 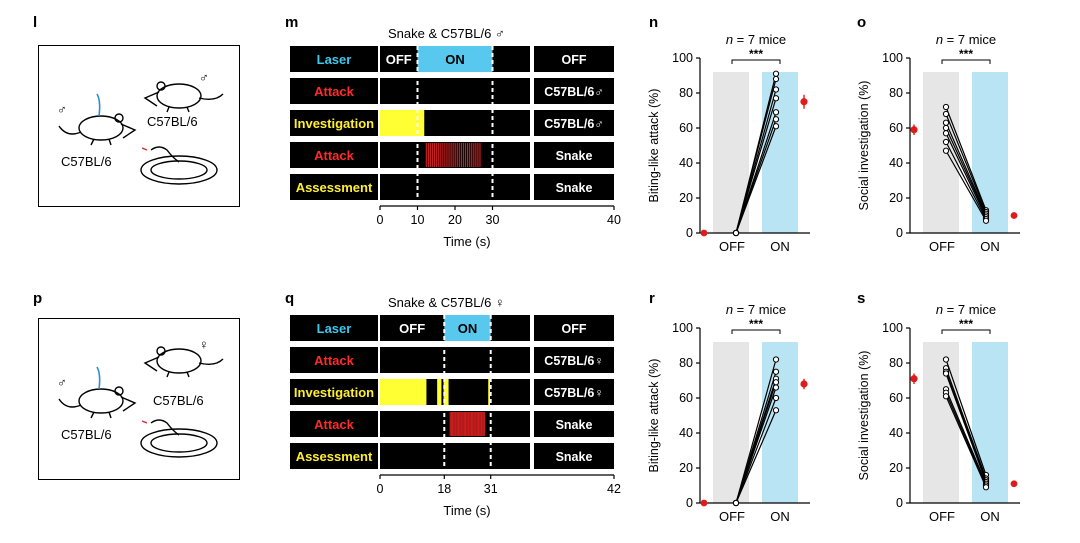 I want to click on x-tick-label: 40, so click(x=614, y=220).